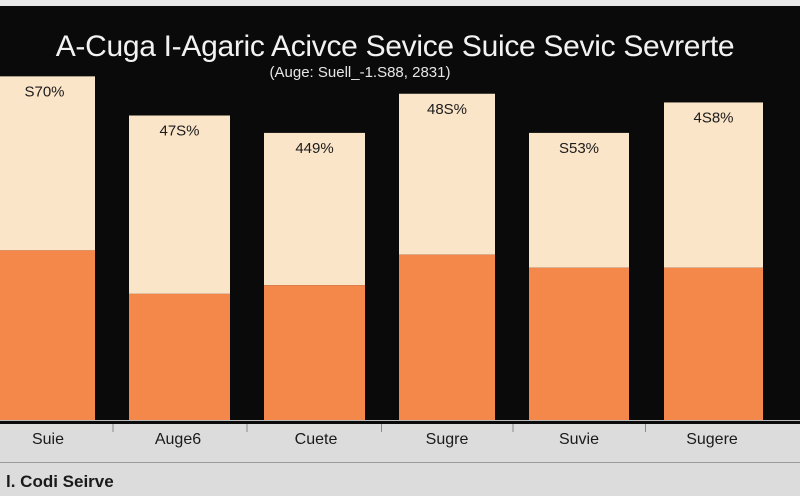 This screenshot has height=496, width=800. What do you see at coordinates (179, 131) in the screenshot?
I see `data-label-2: 47S%` at bounding box center [179, 131].